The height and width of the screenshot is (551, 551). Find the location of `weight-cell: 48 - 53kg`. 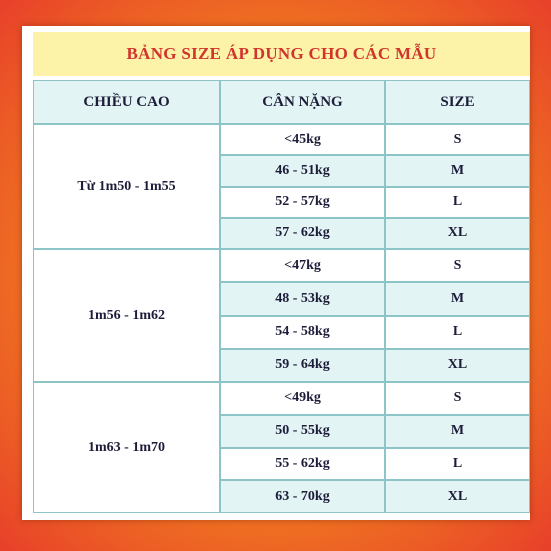

weight-cell: 48 - 53kg is located at coordinates (302, 299).